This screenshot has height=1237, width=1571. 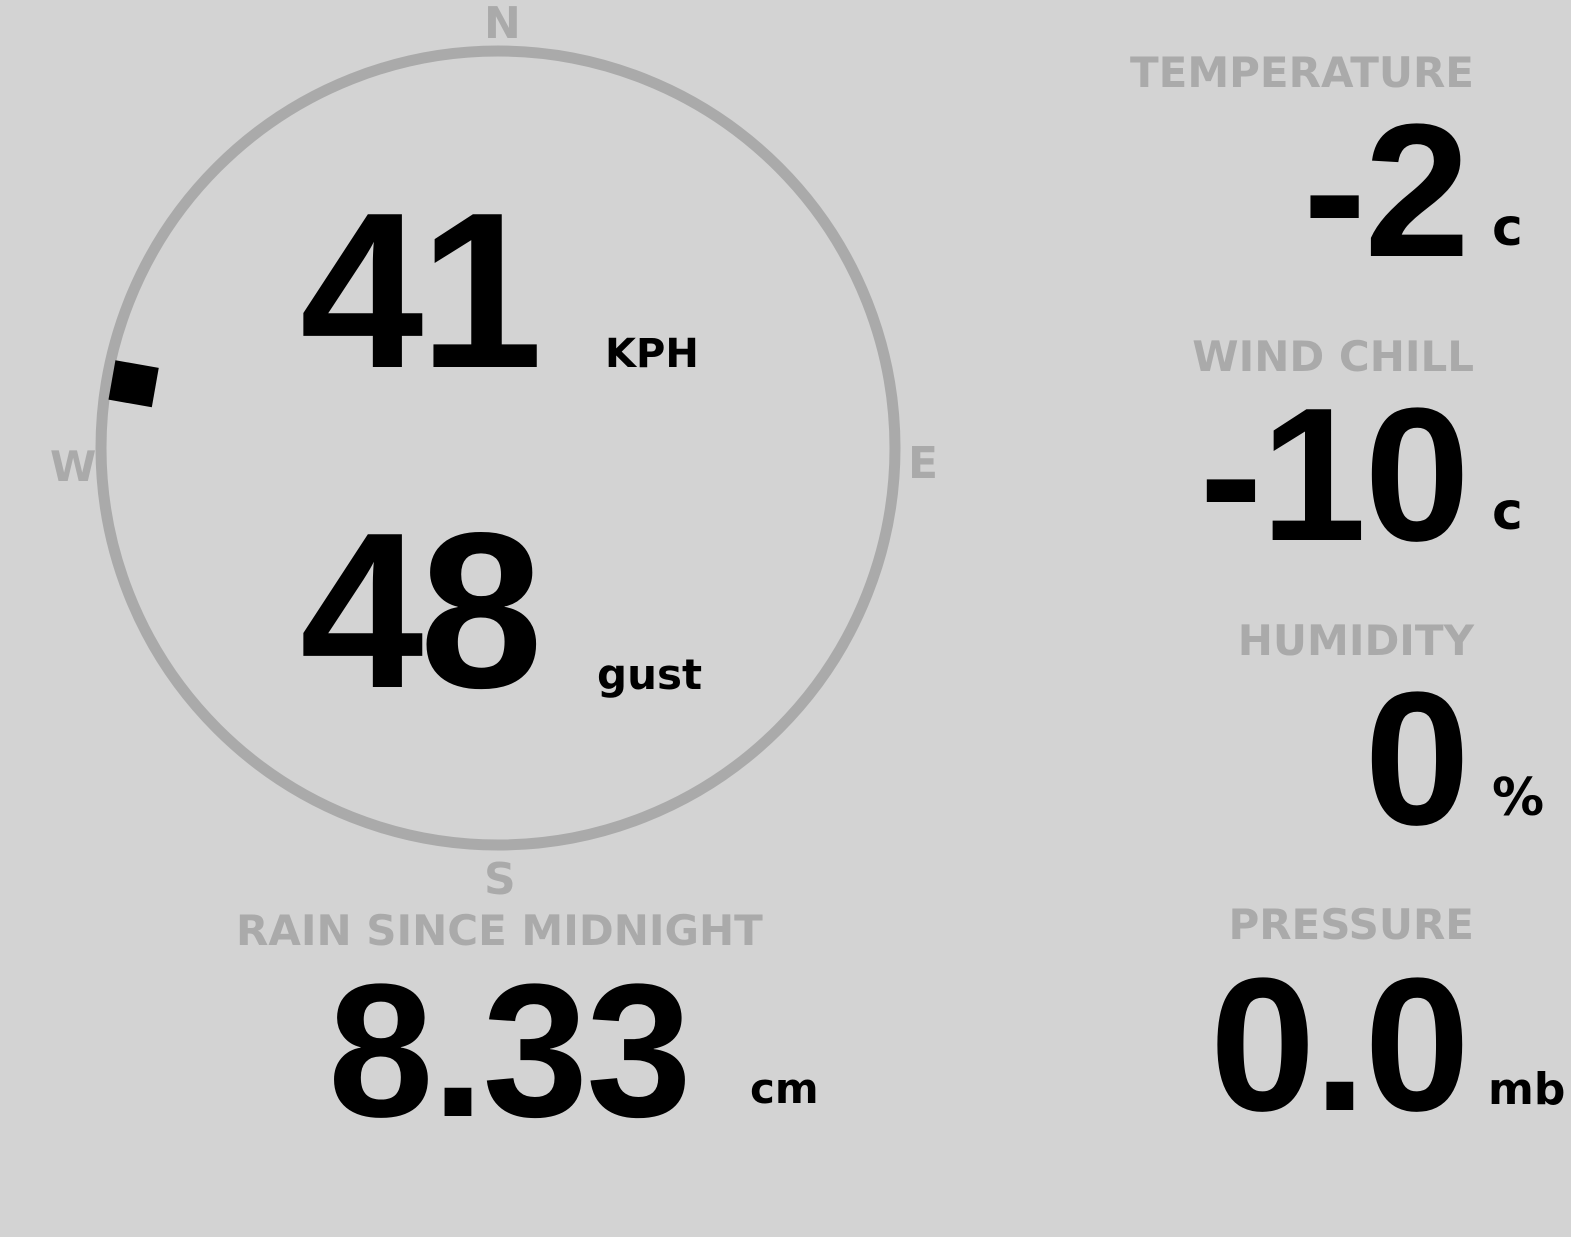 I want to click on wind-direction-marker, so click(x=133, y=384).